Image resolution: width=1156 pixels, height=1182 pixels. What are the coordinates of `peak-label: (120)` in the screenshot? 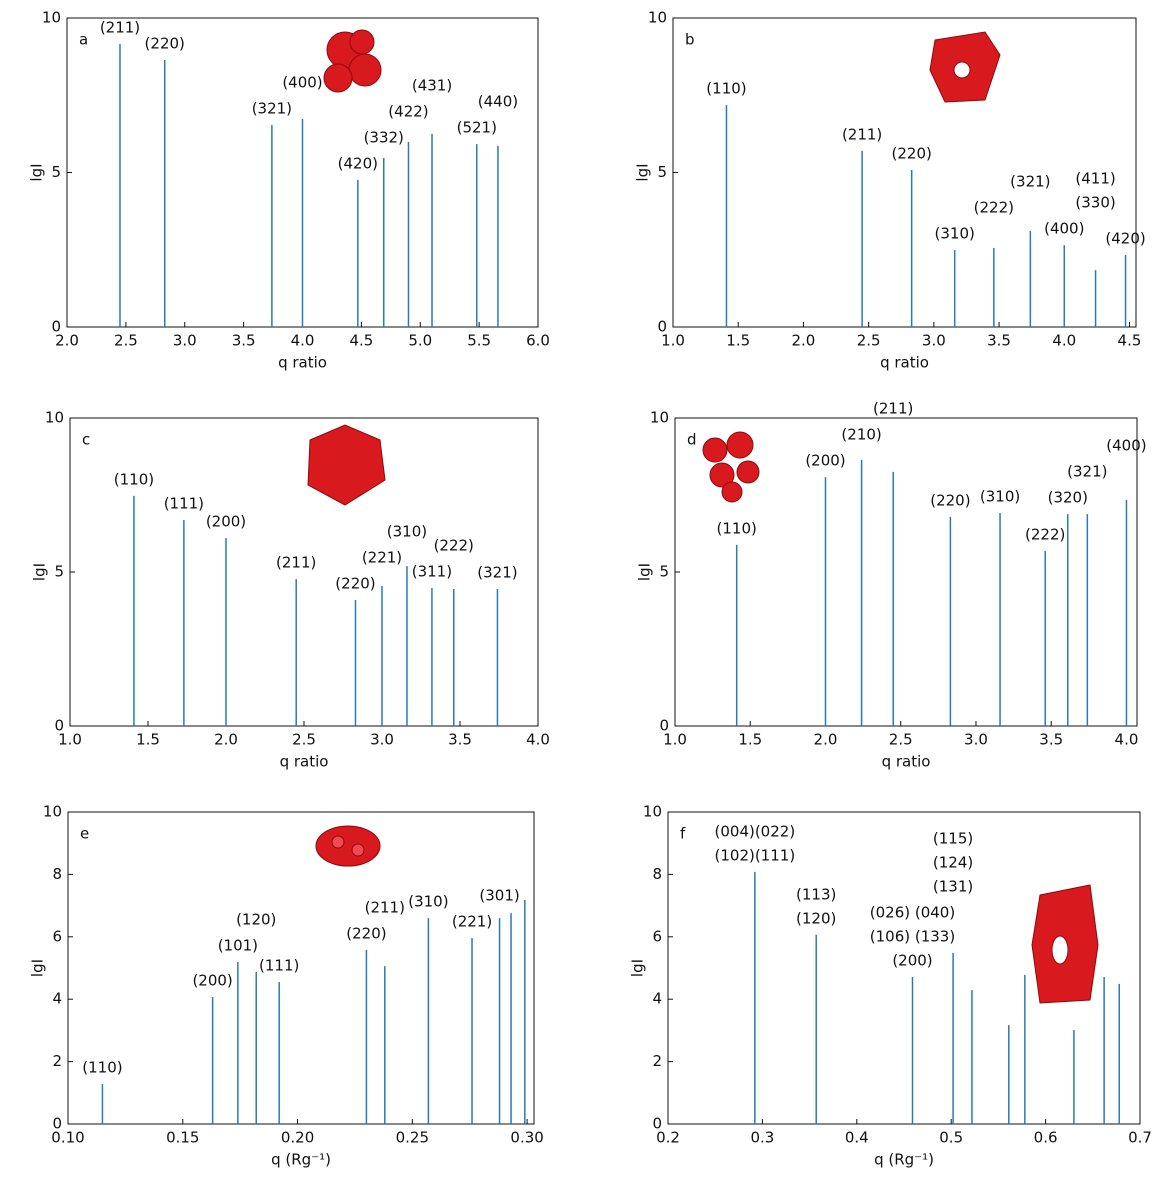 It's located at (256, 920).